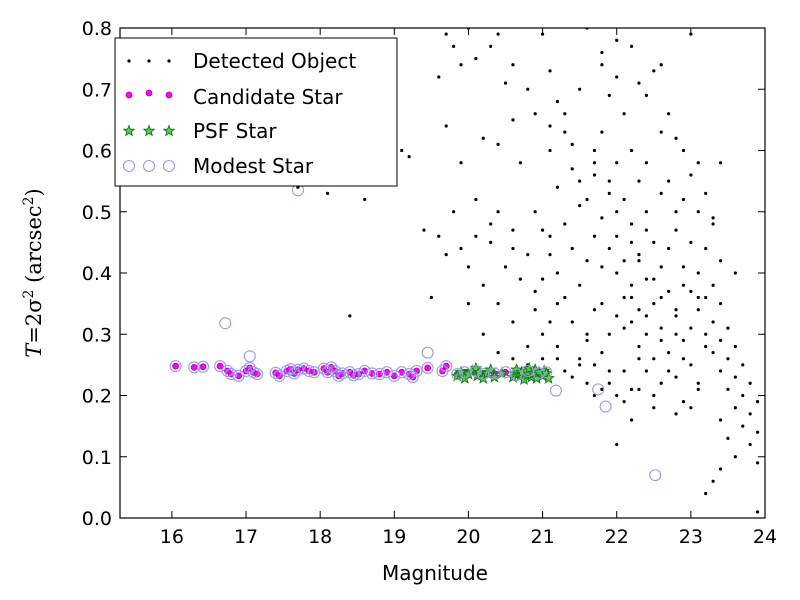 Image resolution: width=800 pixels, height=600 pixels. What do you see at coordinates (169, 166) in the screenshot?
I see `legend-marker-modest-star` at bounding box center [169, 166].